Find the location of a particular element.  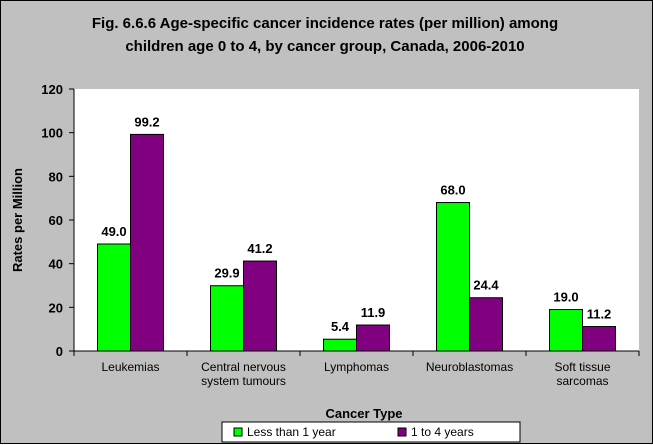

y-tick-label: 120 is located at coordinates (52, 89).